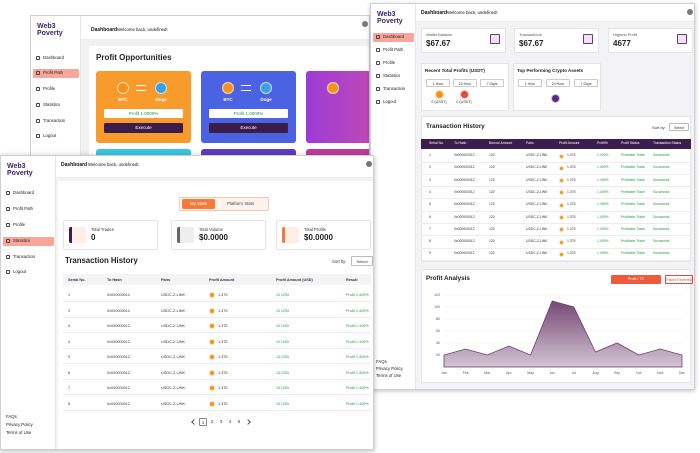  I want to click on panel, so click(557, 87).